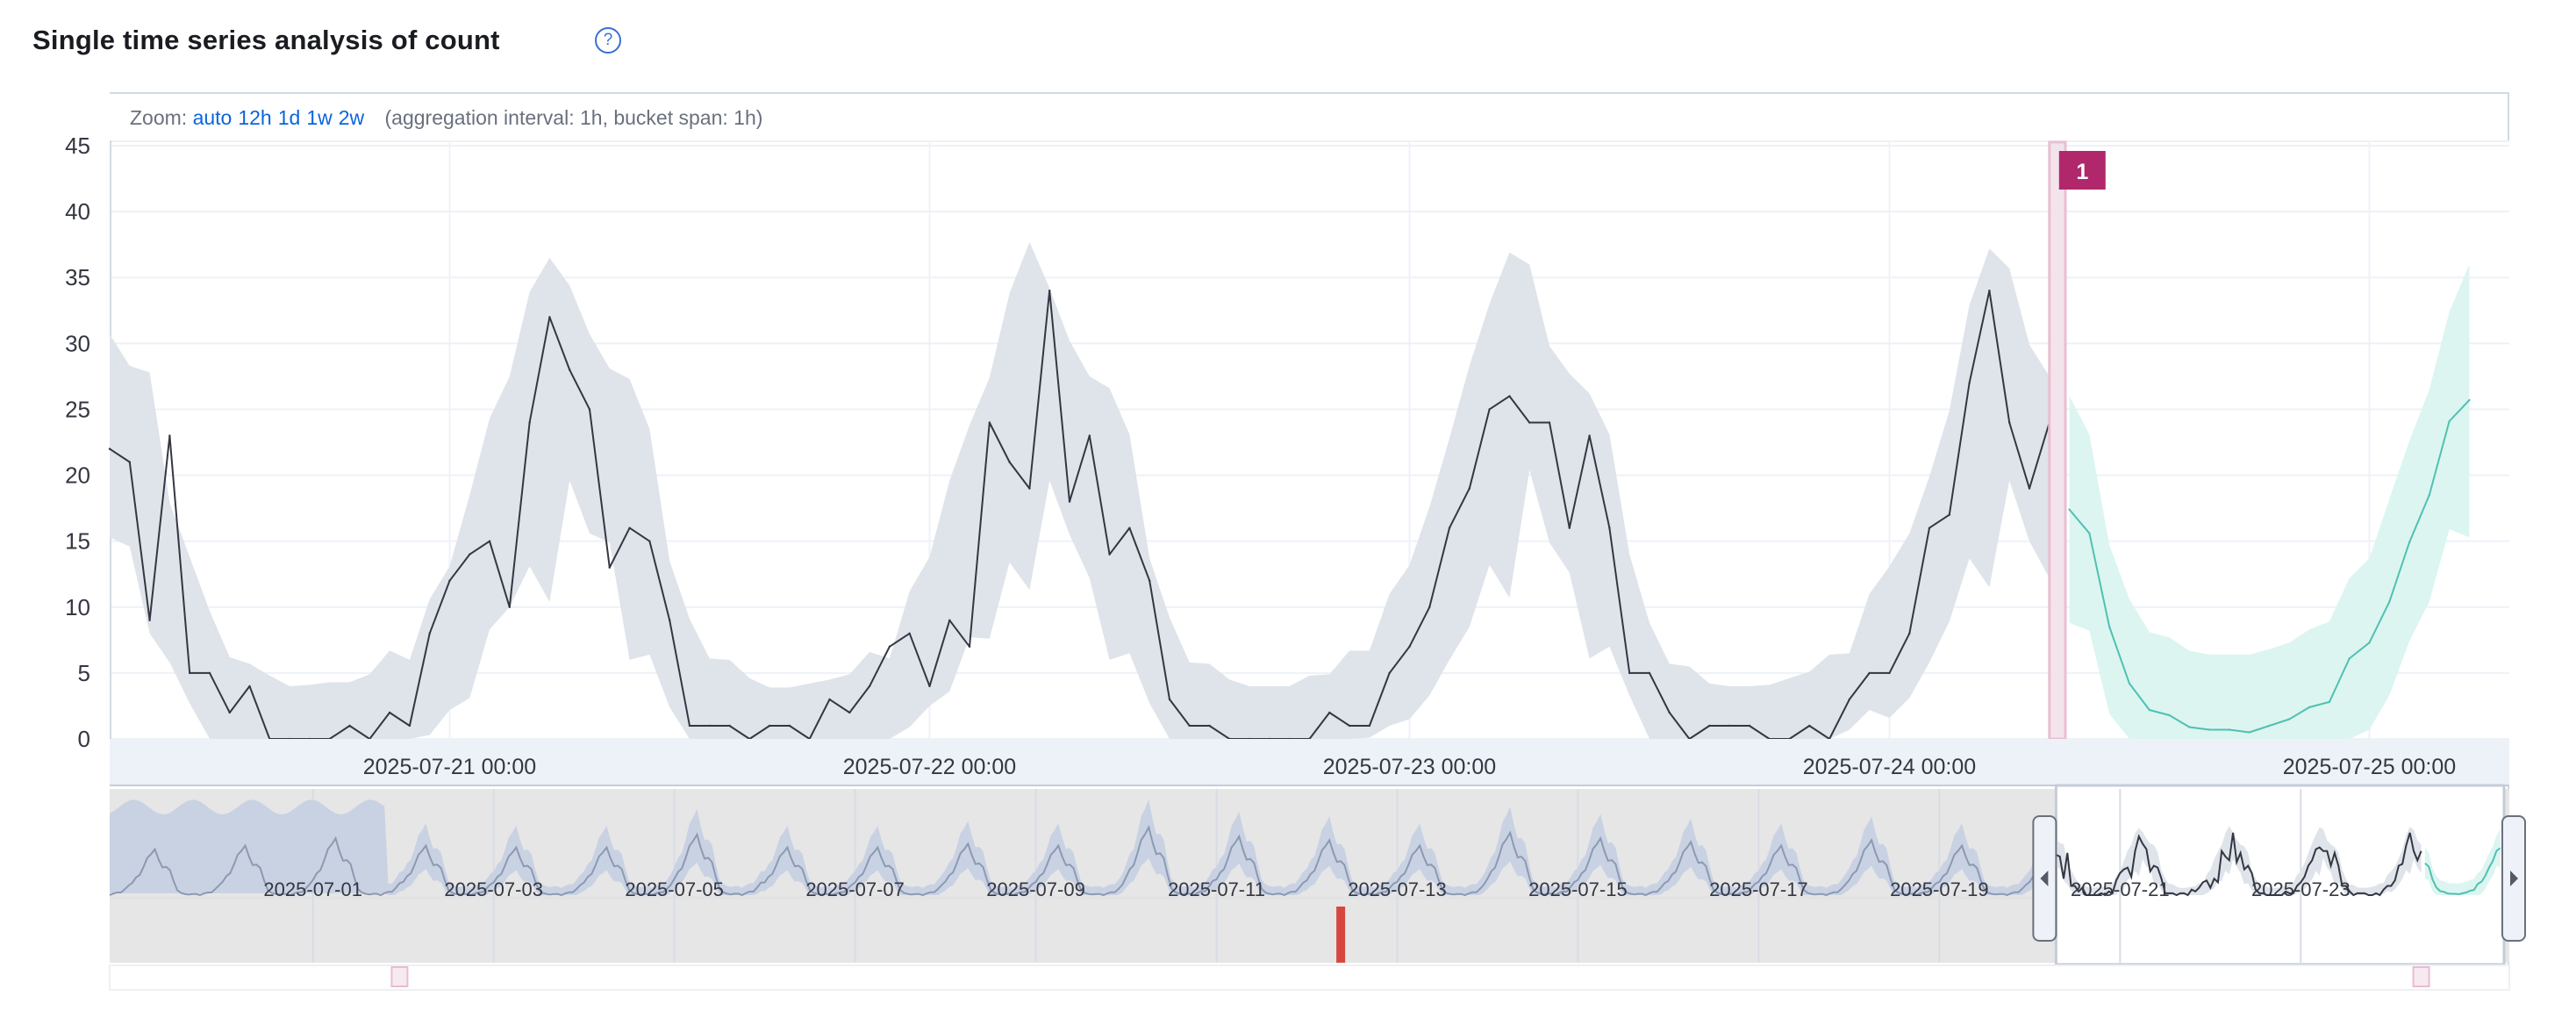  I want to click on x-axis-band, so click(1309, 762).